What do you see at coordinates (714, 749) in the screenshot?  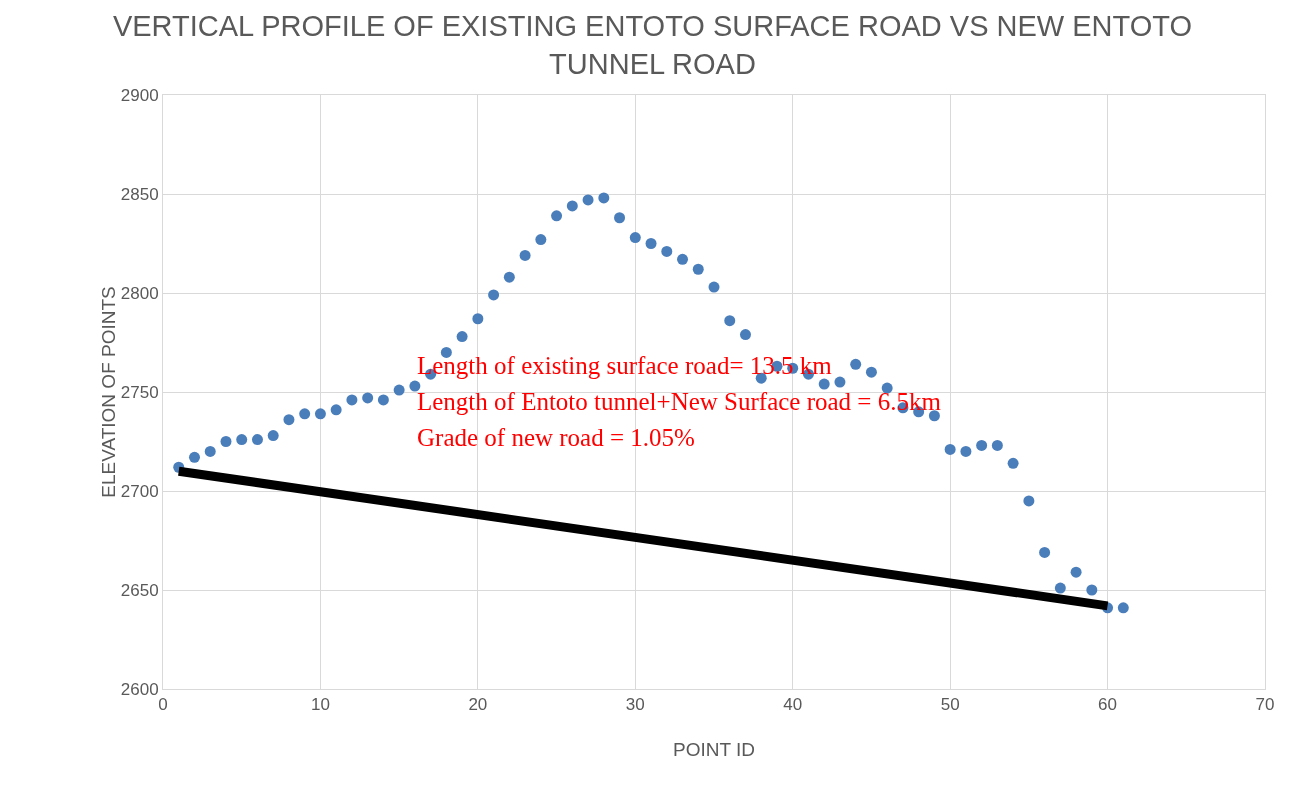 I see `x-axis-title: POINT ID` at bounding box center [714, 749].